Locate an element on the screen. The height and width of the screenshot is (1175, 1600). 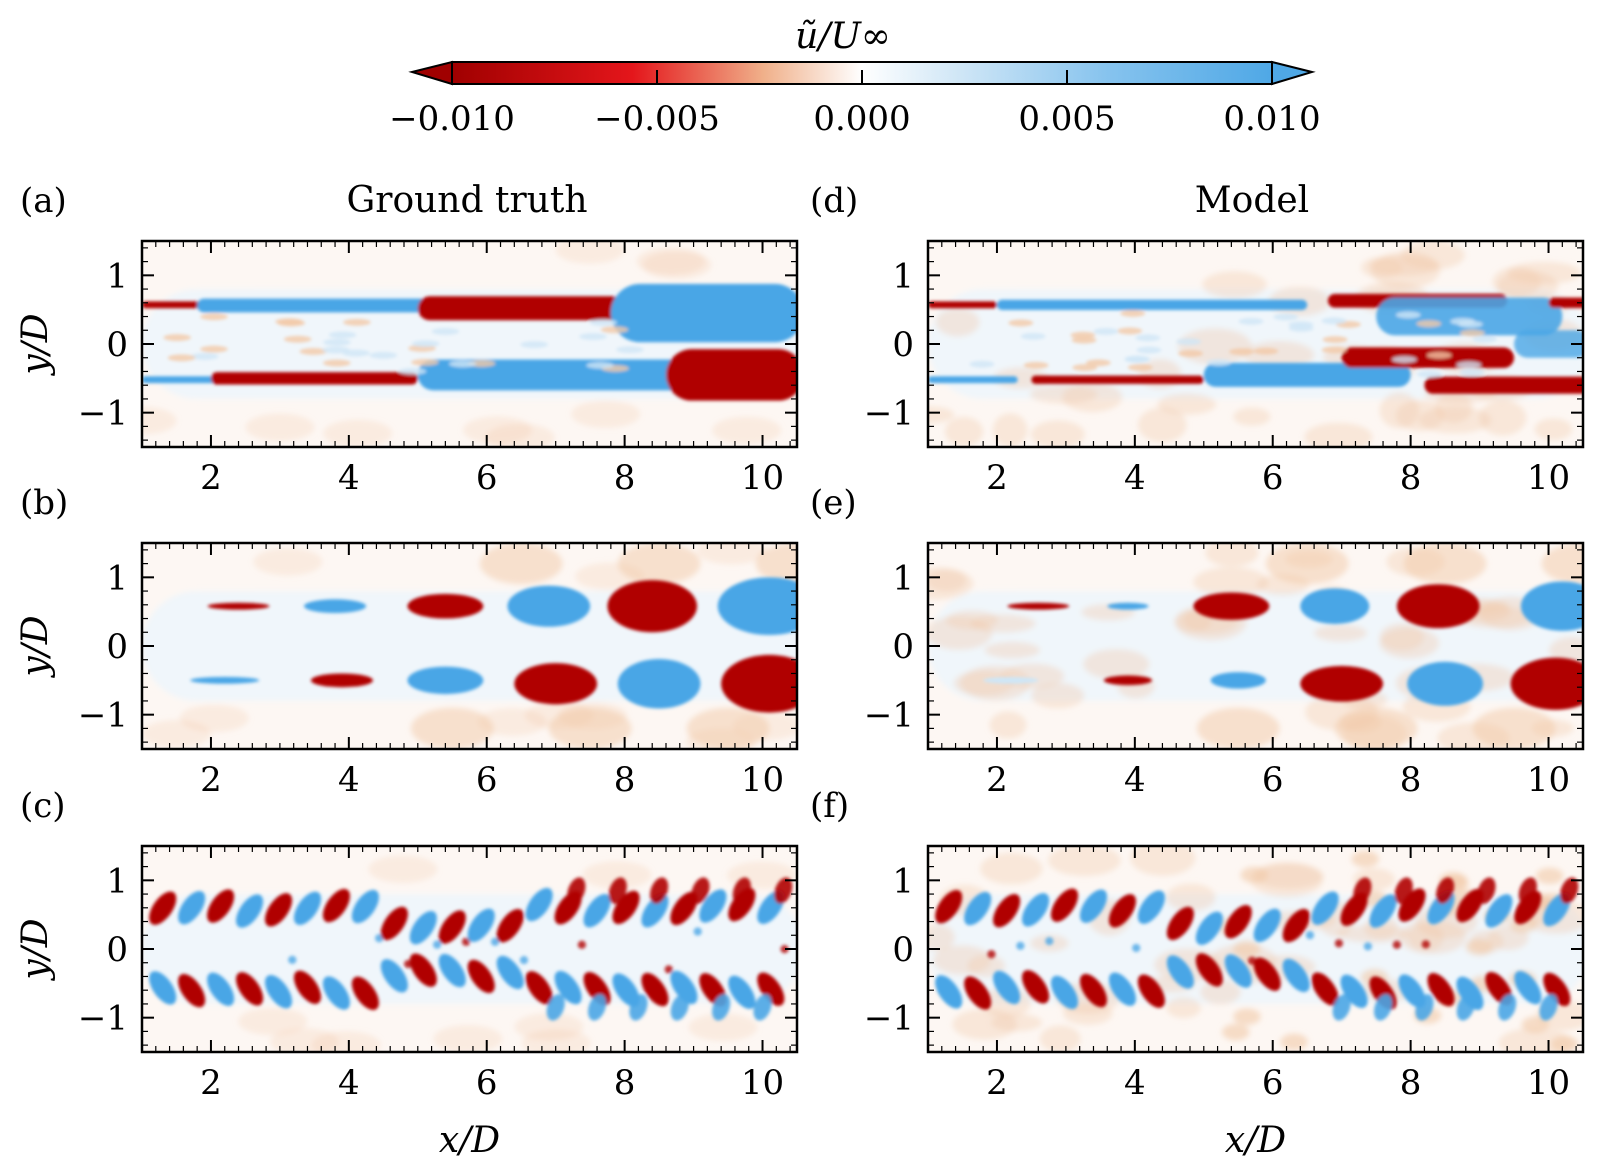
colorbar-tick-label: −0.005 is located at coordinates (657, 119).